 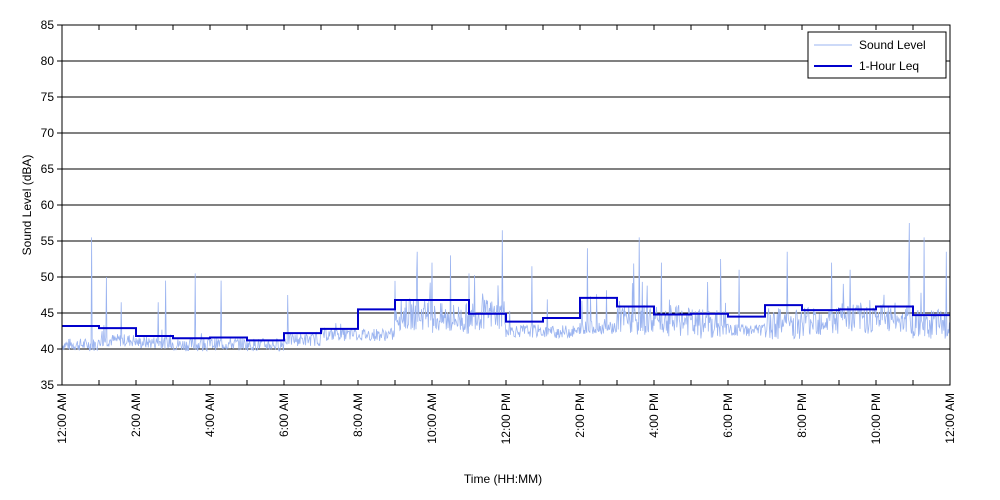 What do you see at coordinates (654, 415) in the screenshot?
I see `x-tick-label: 4:00 PM` at bounding box center [654, 415].